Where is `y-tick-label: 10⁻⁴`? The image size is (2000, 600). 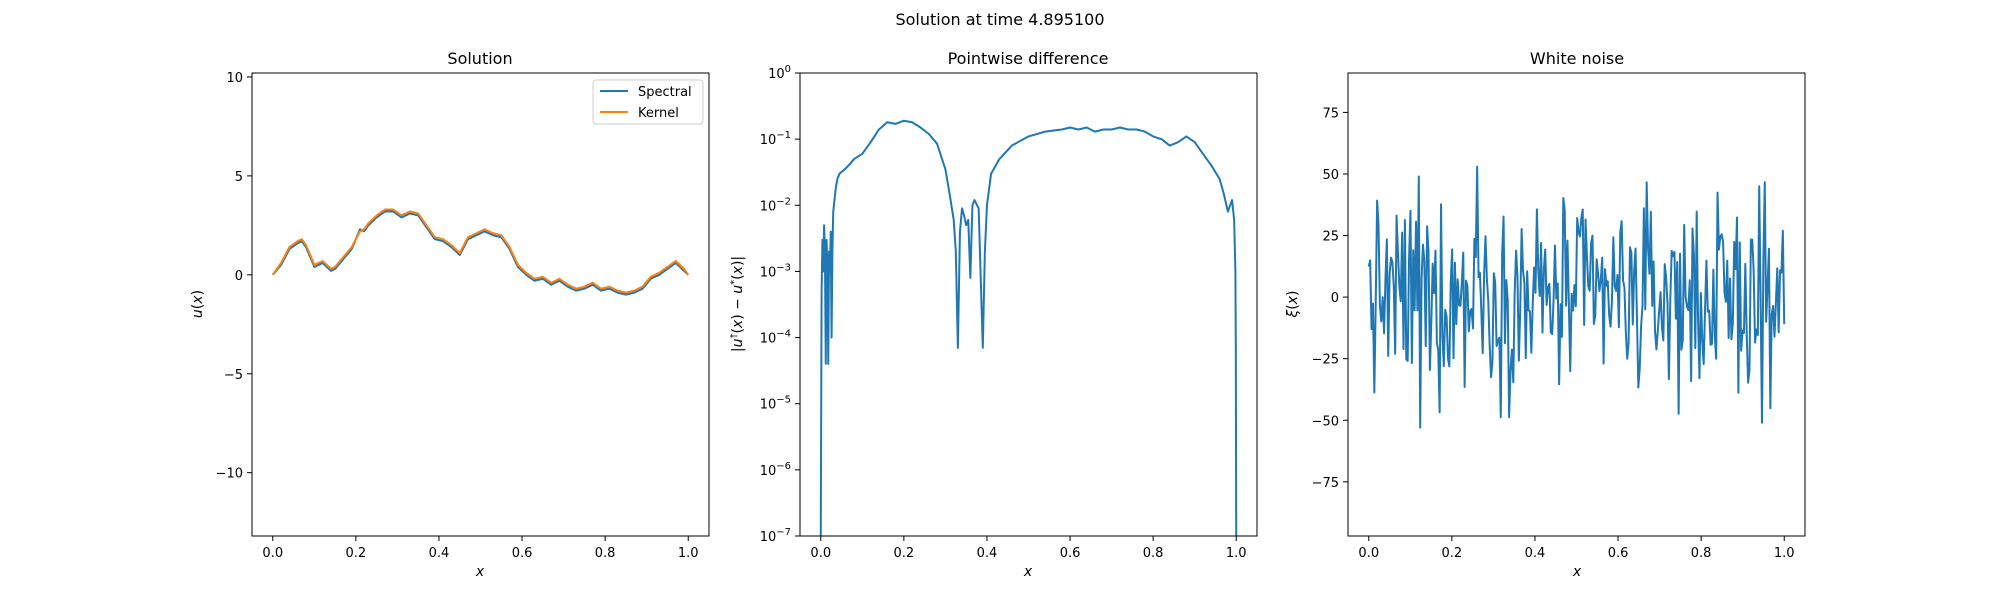 y-tick-label: 10⁻⁴ is located at coordinates (775, 338).